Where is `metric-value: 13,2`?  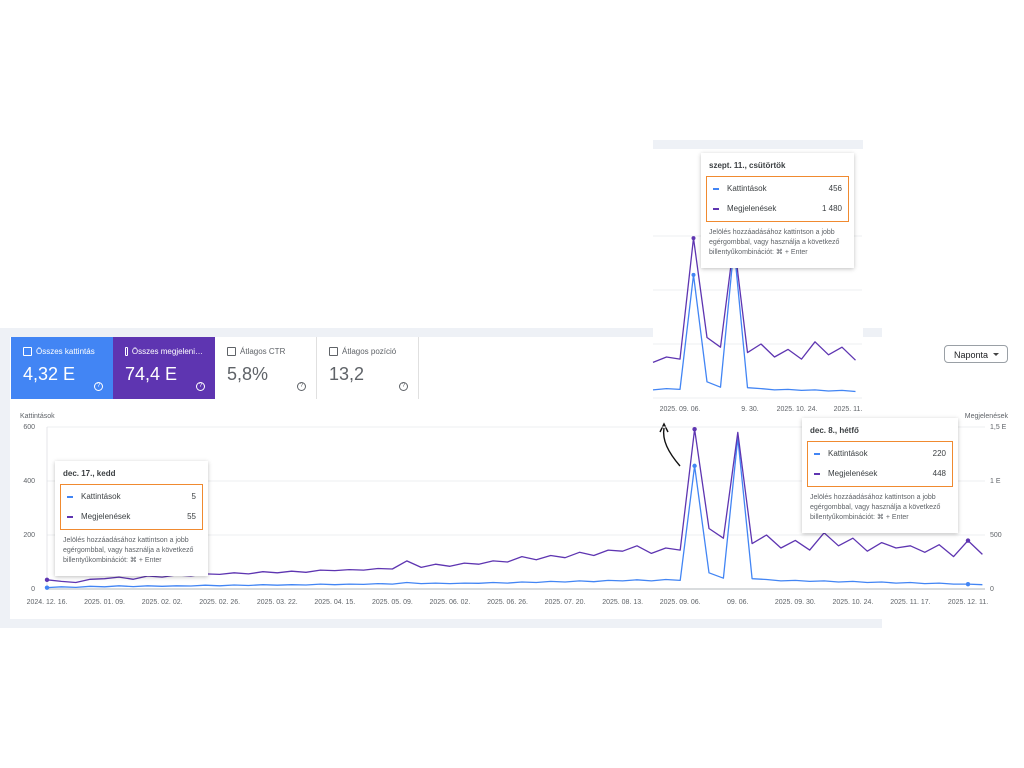 metric-value: 13,2 is located at coordinates (347, 374).